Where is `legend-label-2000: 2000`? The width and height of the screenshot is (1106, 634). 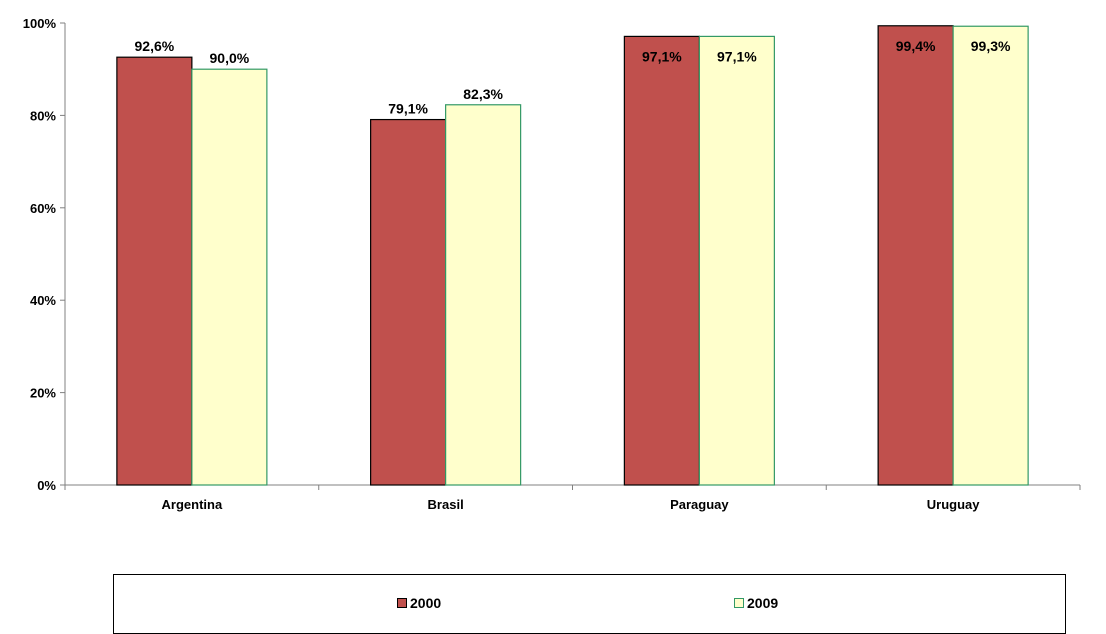
legend-label-2000: 2000 is located at coordinates (425, 603).